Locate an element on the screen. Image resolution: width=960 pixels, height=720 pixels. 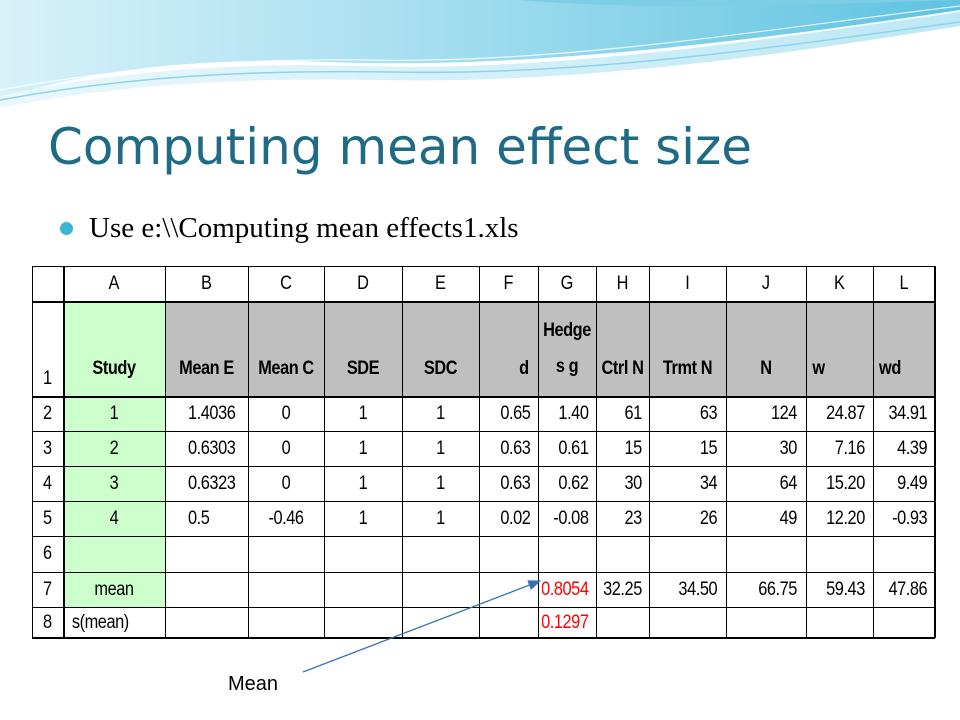
cell-l2: 34.91 is located at coordinates (908, 413).